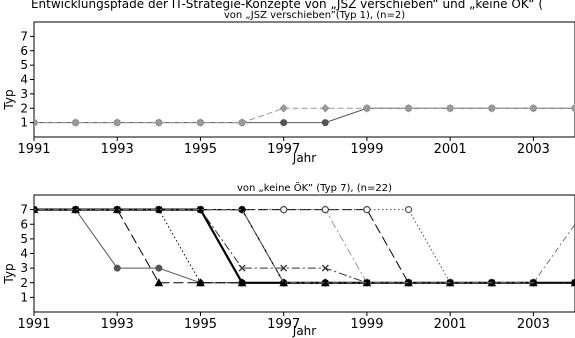  I want to click on series-10-point, so click(573, 283).